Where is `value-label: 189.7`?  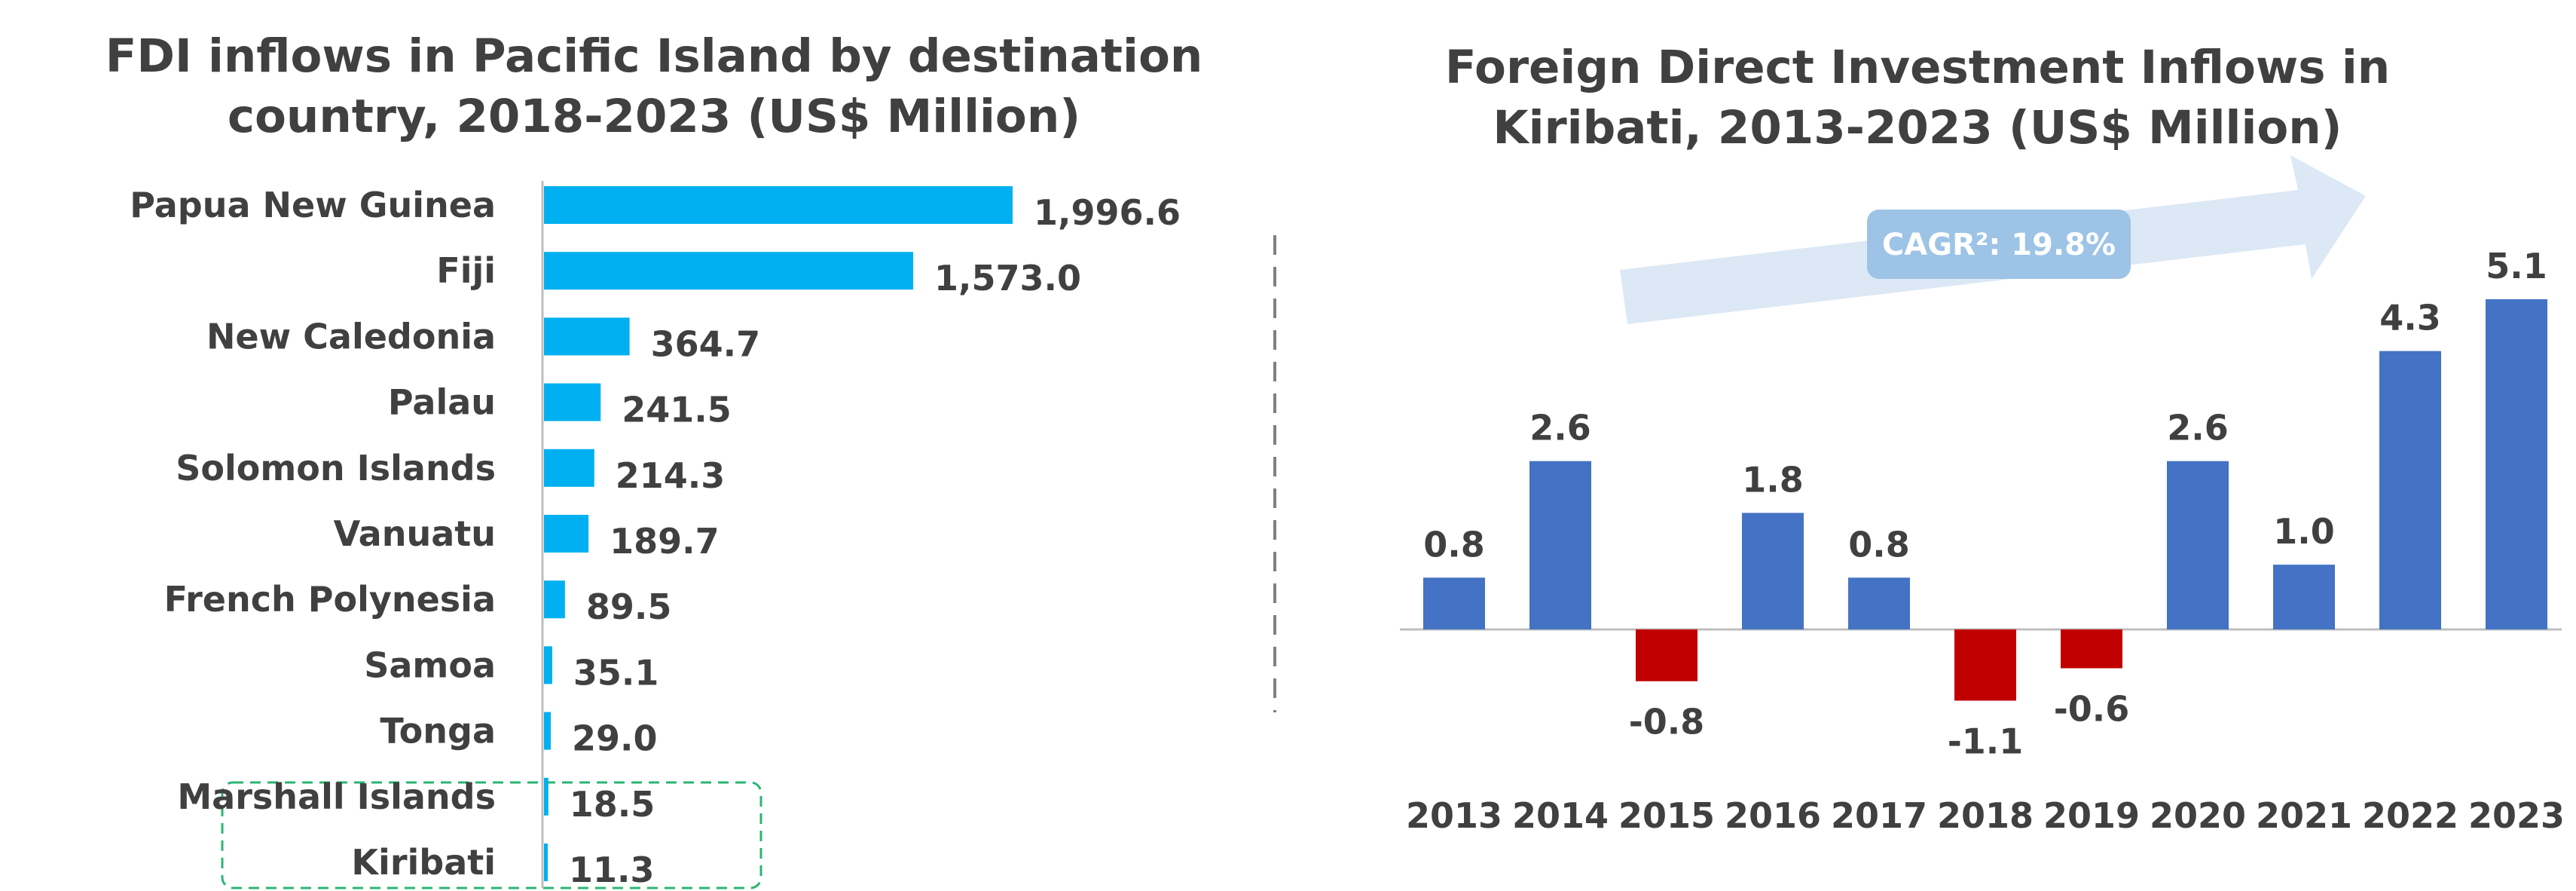 value-label: 189.7 is located at coordinates (665, 541).